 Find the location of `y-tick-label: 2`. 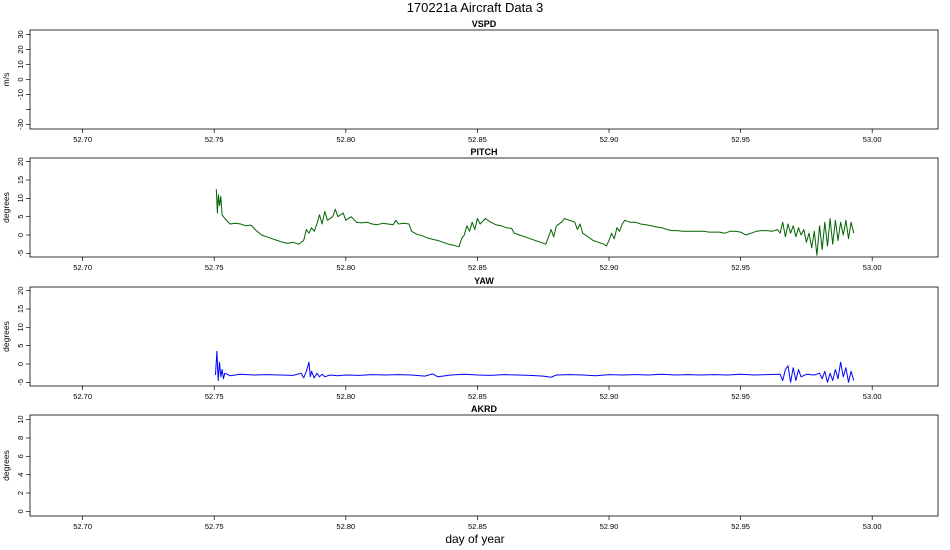

y-tick-label: 2 is located at coordinates (20, 493).